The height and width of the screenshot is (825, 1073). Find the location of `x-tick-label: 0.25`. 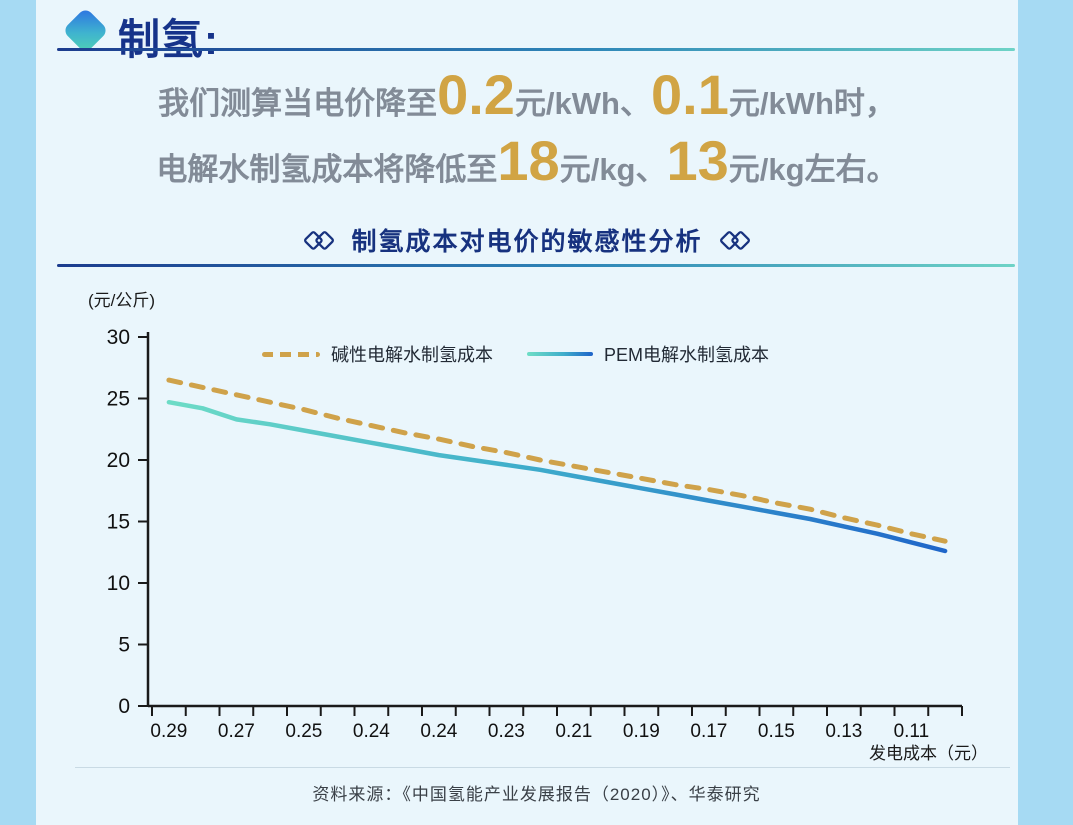

x-tick-label: 0.25 is located at coordinates (303, 731).